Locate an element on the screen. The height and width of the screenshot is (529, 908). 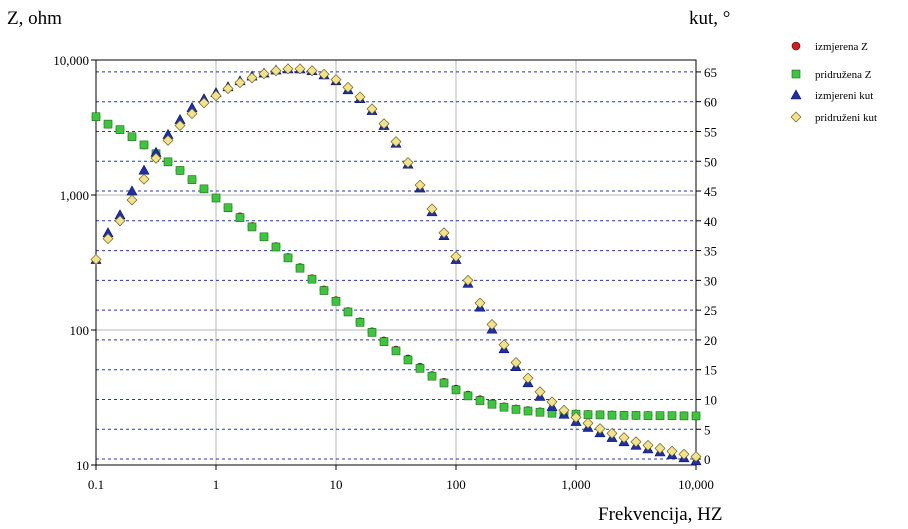
legend-label: izmjereni kut is located at coordinates (844, 96).